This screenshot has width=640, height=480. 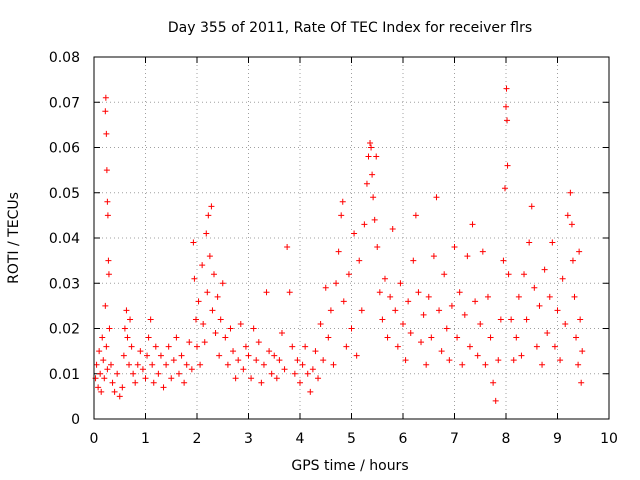 What do you see at coordinates (197, 439) in the screenshot?
I see `x-tick-label: 2` at bounding box center [197, 439].